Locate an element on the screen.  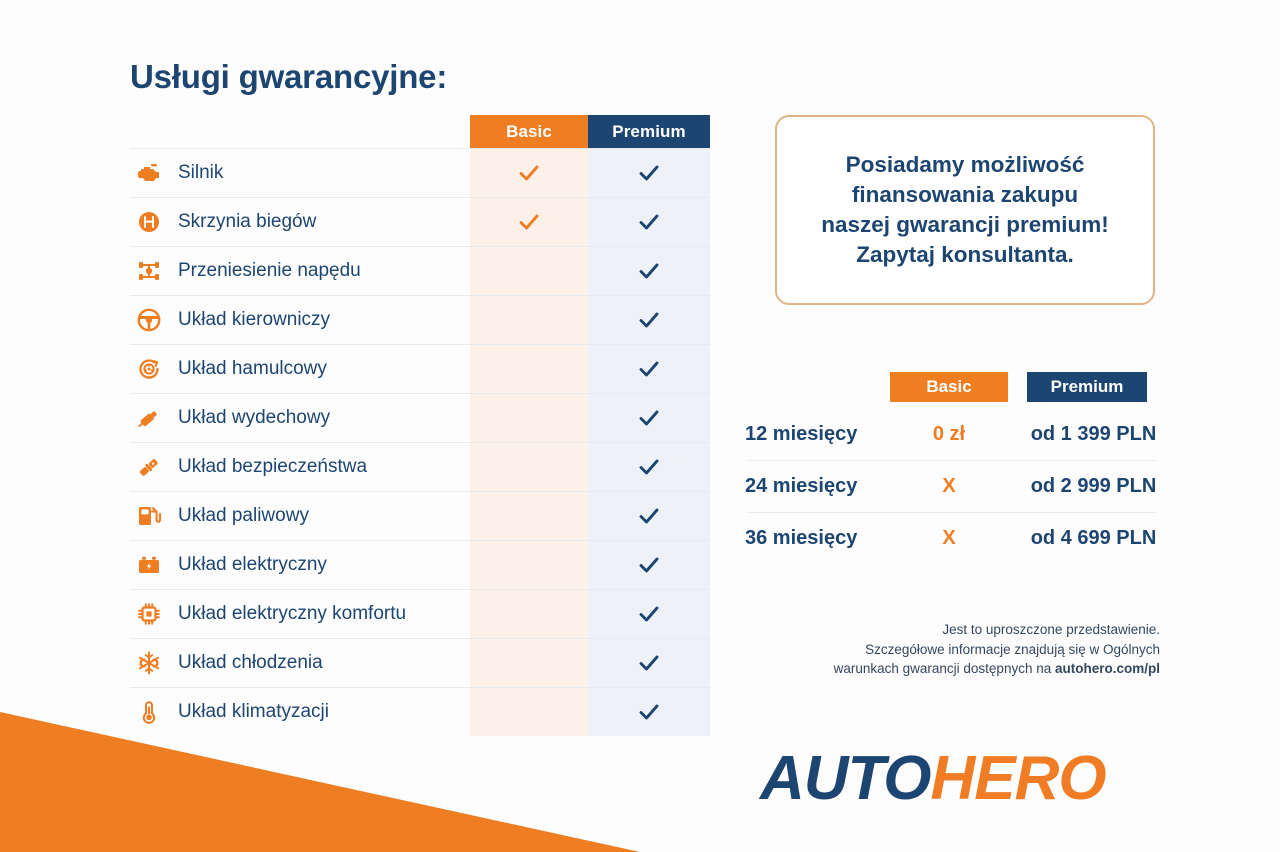
page-title: Usługi gwarancyjne: is located at coordinates (289, 76).